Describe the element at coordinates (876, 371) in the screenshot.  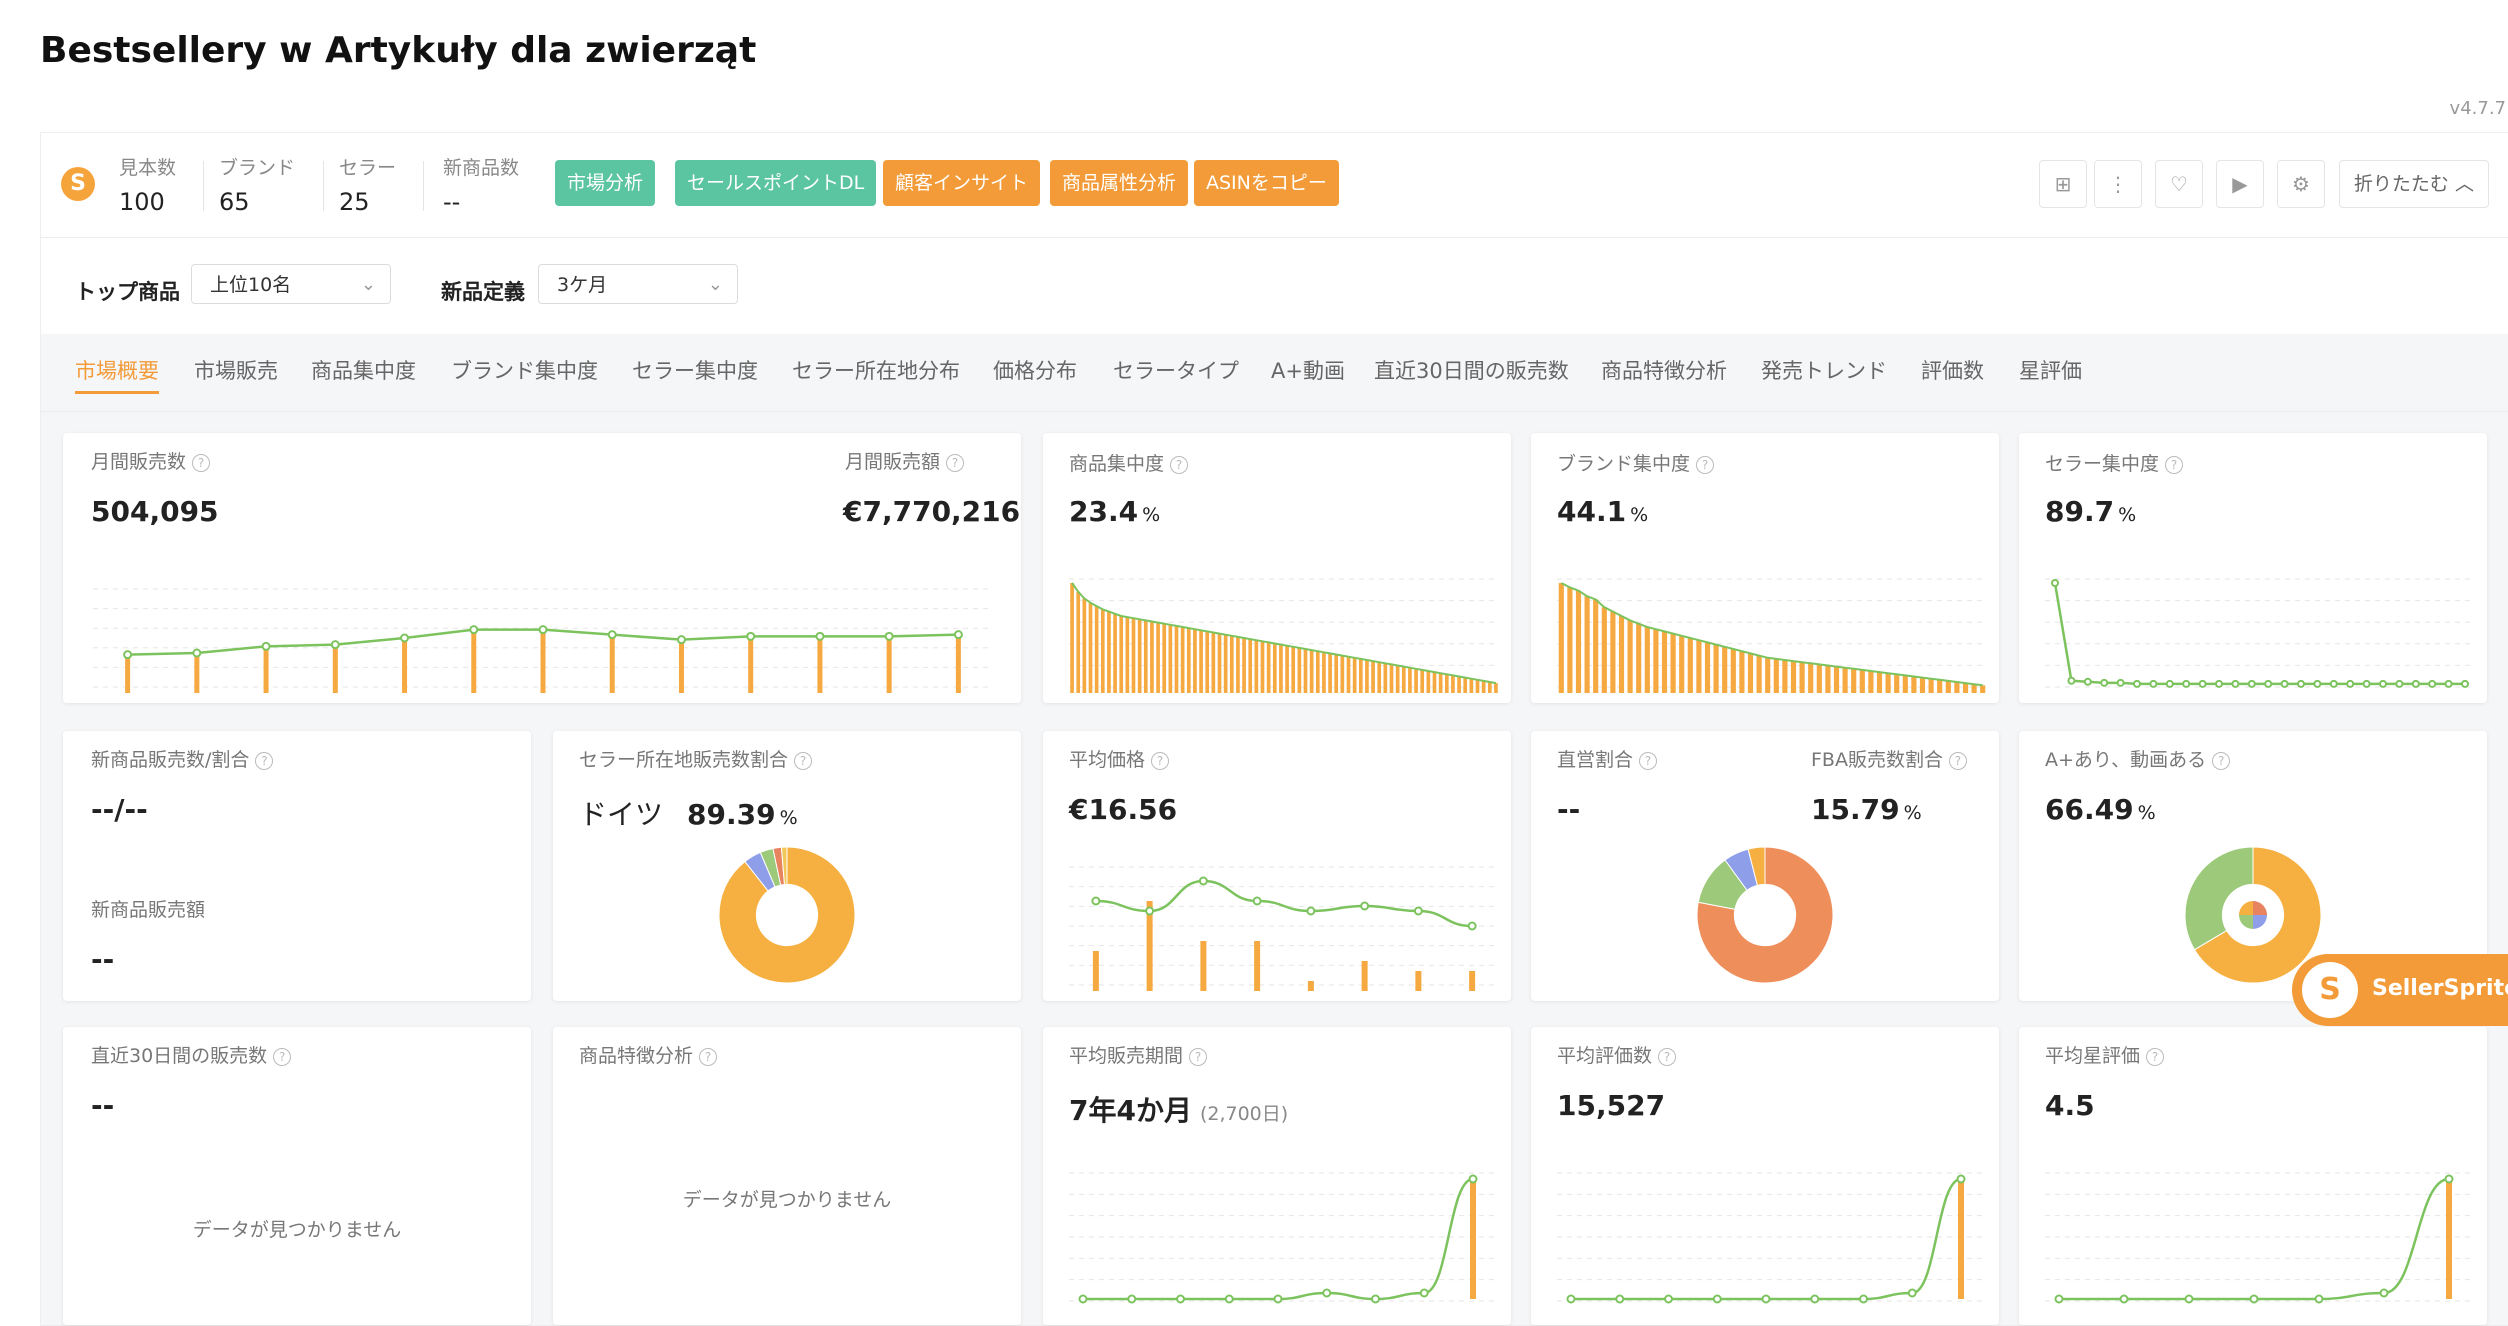
I see `tab-seller-location: セラー所在地分布` at that location.